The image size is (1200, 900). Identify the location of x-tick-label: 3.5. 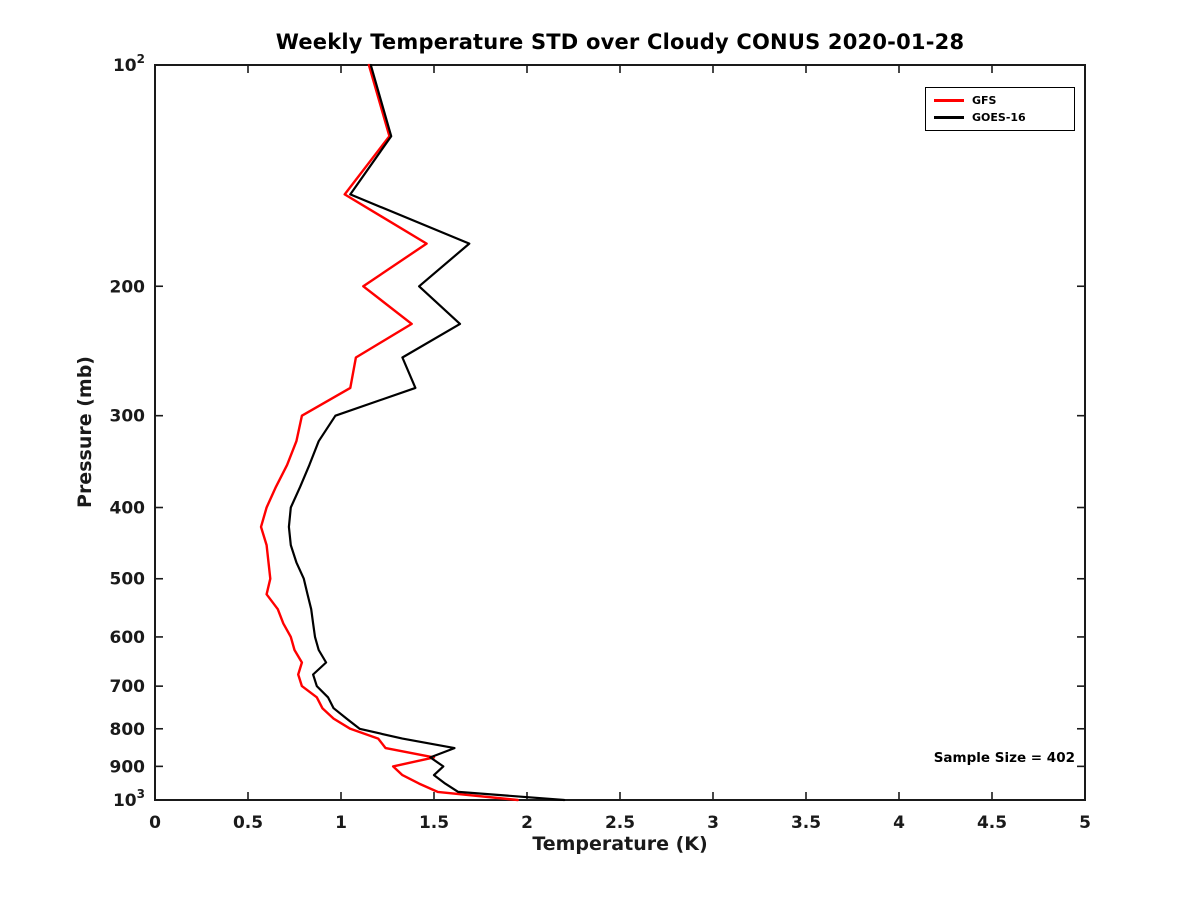
(806, 823).